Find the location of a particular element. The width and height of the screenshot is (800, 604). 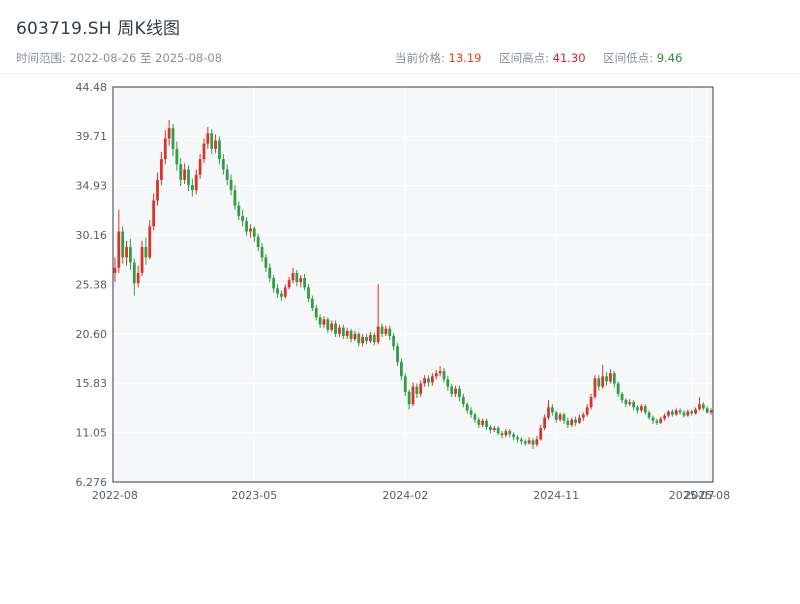

svg-text: 2024-11 is located at coordinates (556, 495).